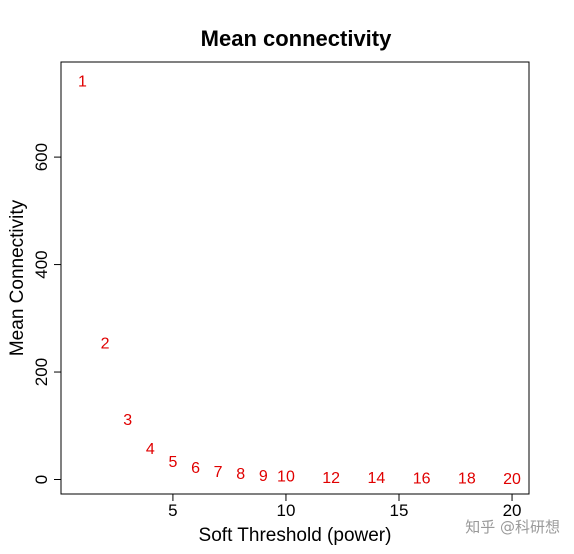 The height and width of the screenshot is (554, 574). I want to click on data-point-label: 6, so click(195, 468).